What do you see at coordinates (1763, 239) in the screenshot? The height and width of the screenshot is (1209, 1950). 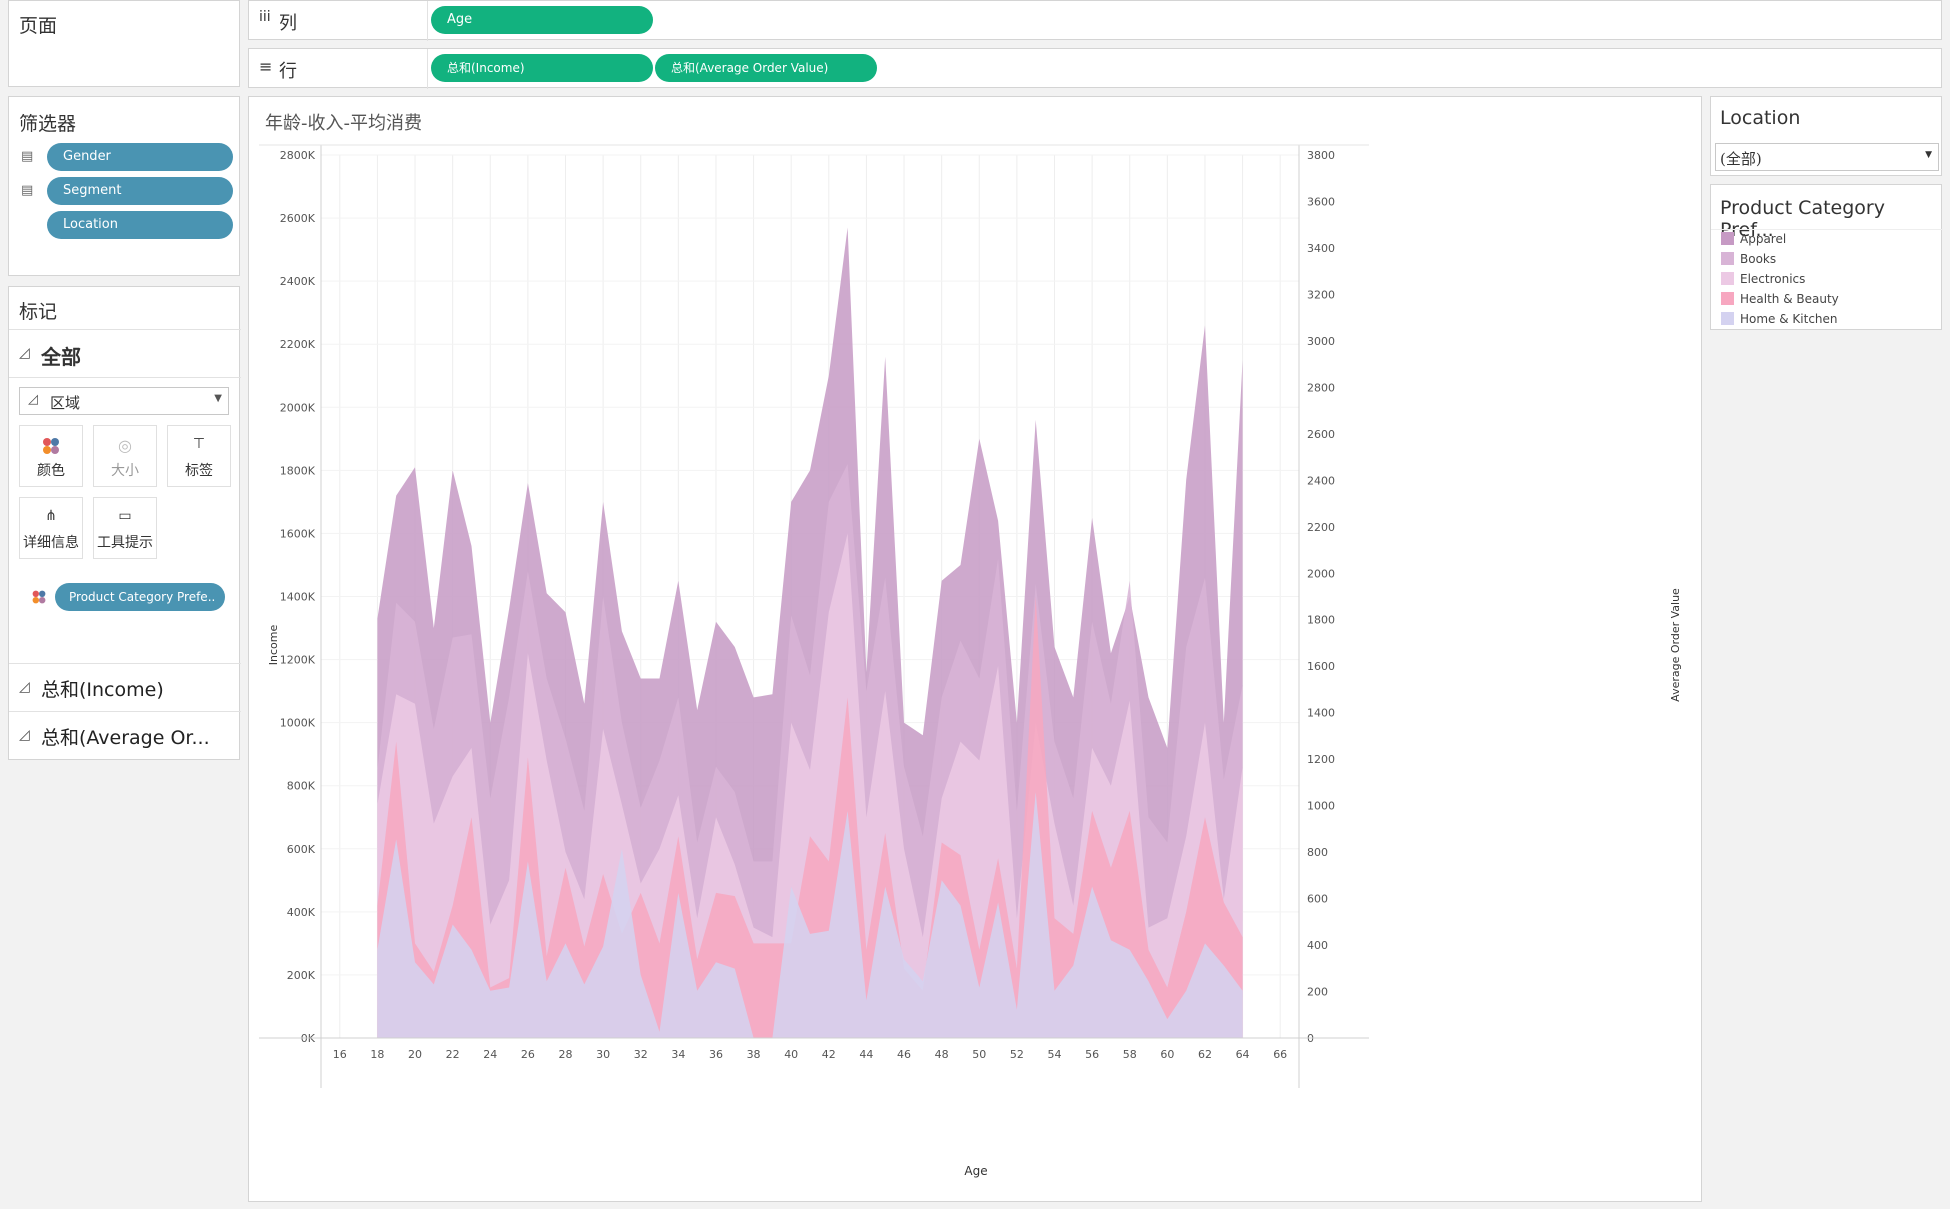 I see `legend-label: Apparel` at bounding box center [1763, 239].